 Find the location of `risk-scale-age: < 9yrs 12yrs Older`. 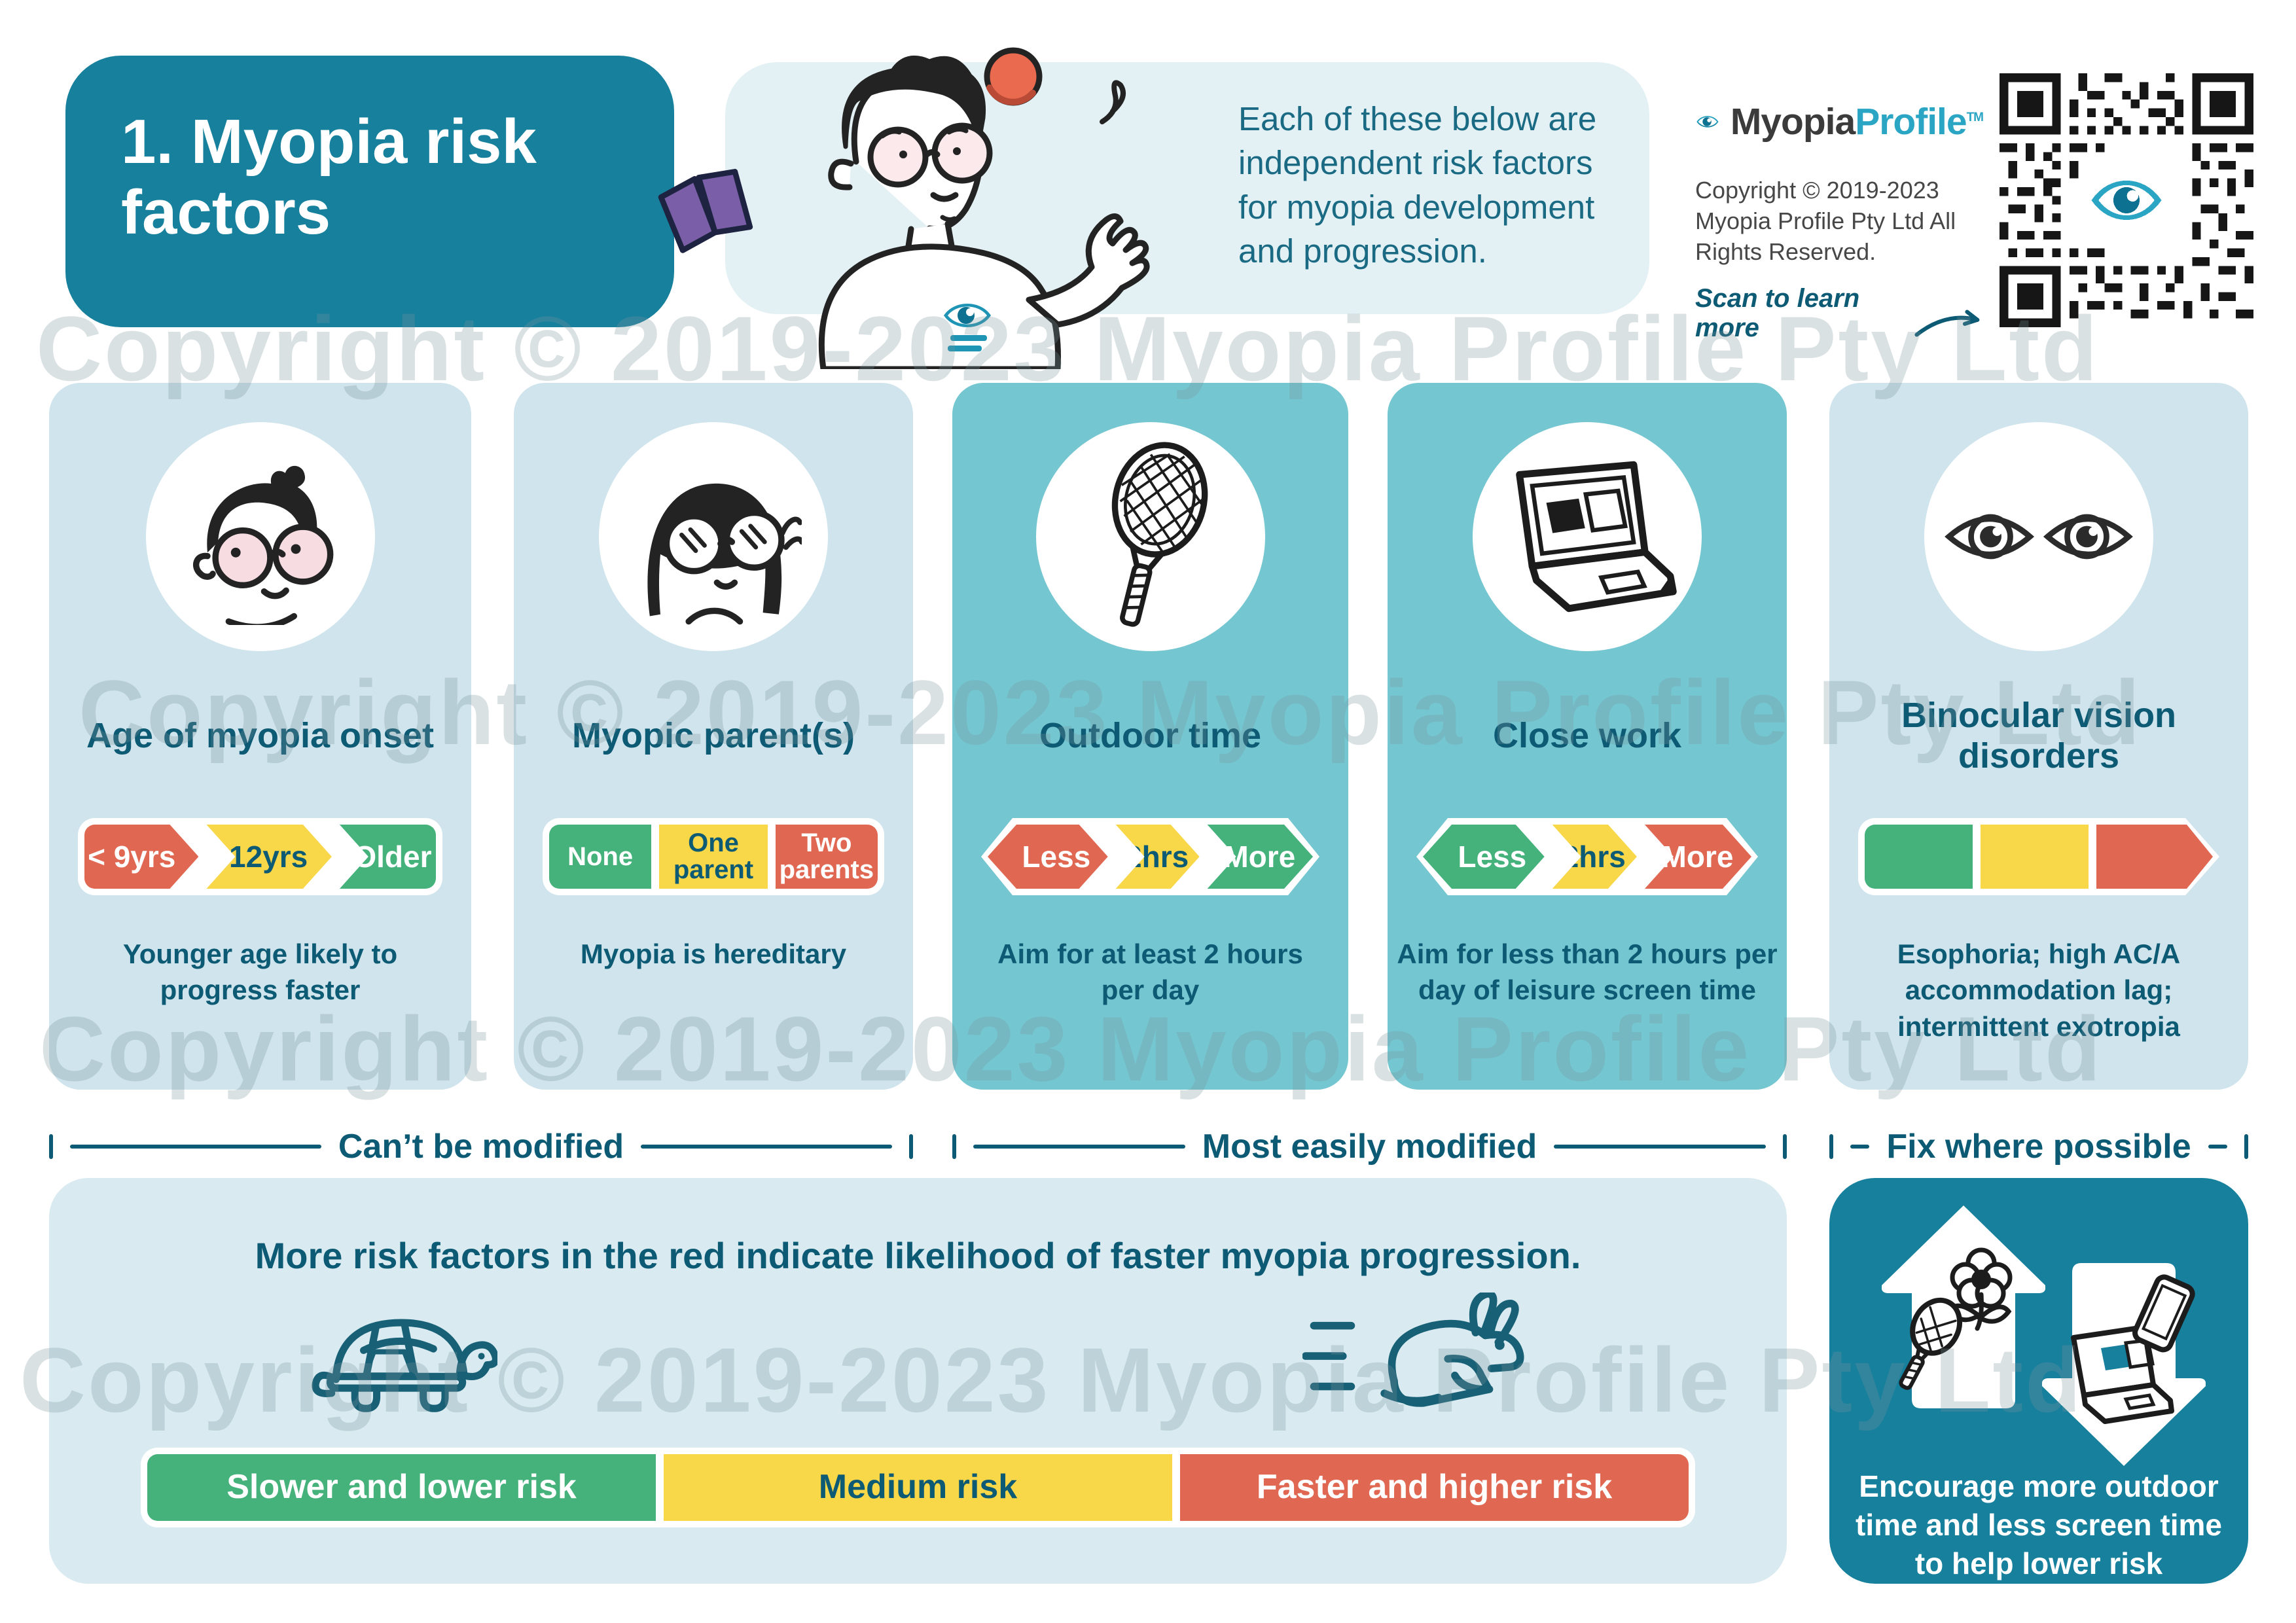

risk-scale-age: < 9yrs 12yrs Older is located at coordinates (260, 857).